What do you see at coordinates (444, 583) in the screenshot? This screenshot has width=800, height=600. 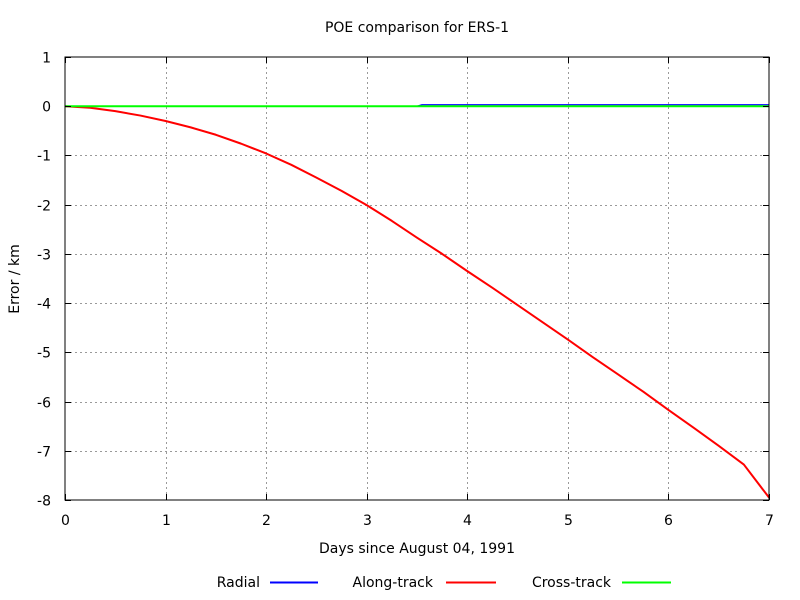 I see `legend: Radial Along-track Cross-track` at bounding box center [444, 583].